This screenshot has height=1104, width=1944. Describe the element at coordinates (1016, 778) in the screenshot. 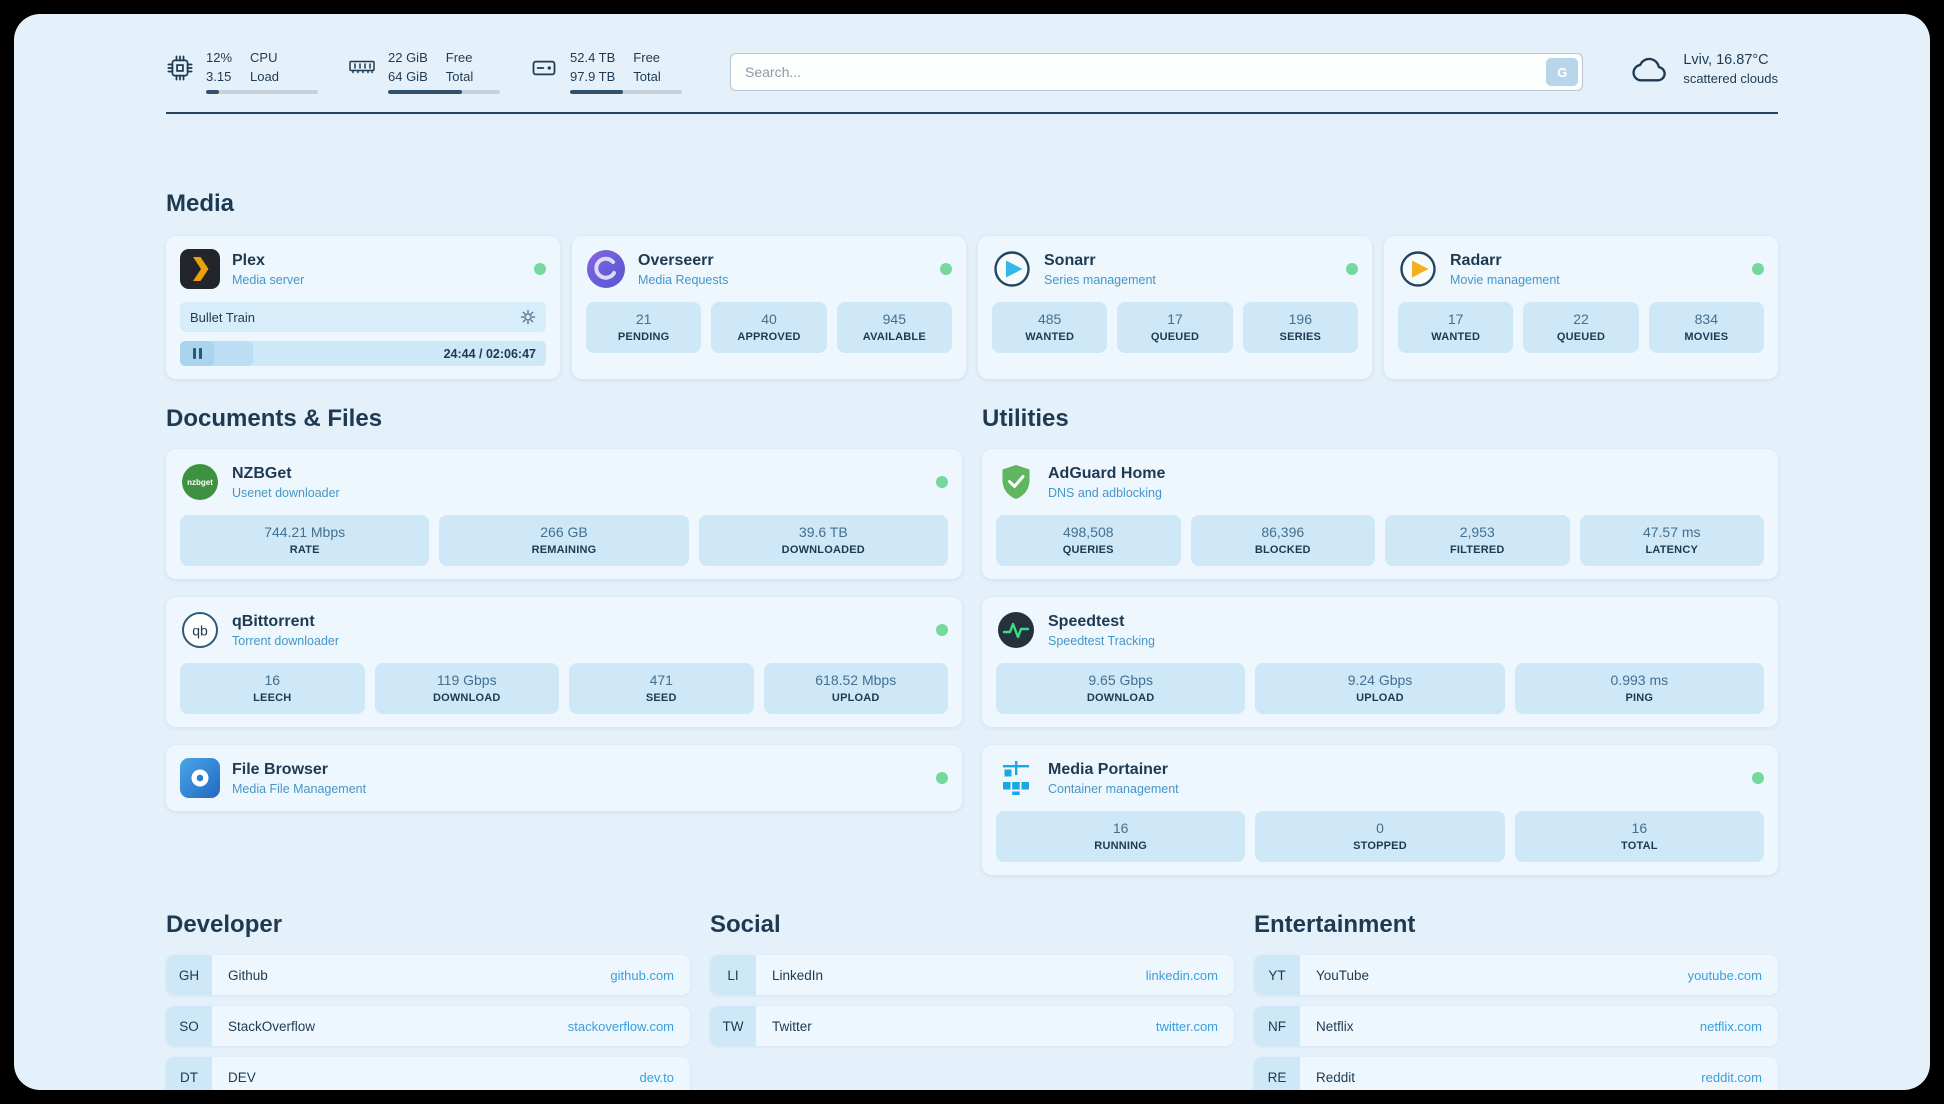

I see `portainer-icon` at that location.